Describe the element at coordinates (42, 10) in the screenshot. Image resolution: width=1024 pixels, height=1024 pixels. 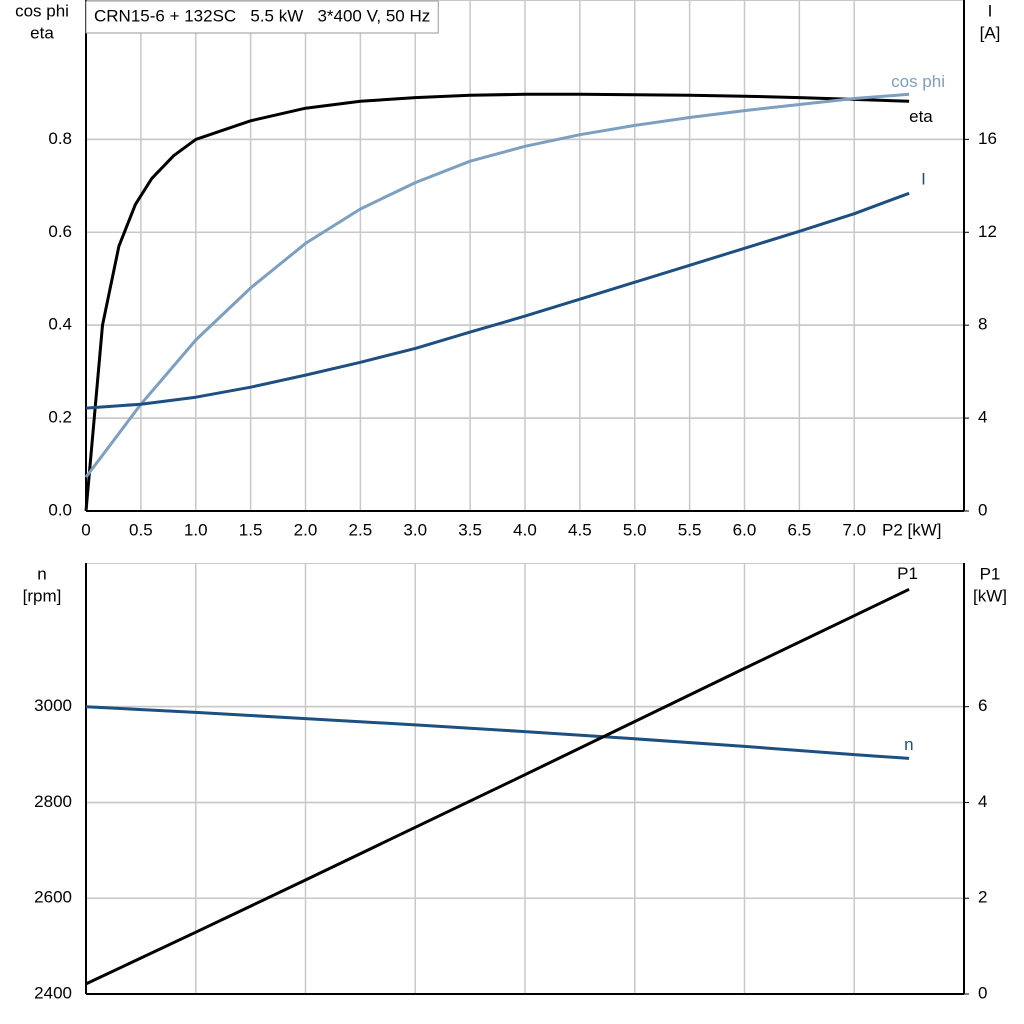
I see `y-axis-title: cos phi` at that location.